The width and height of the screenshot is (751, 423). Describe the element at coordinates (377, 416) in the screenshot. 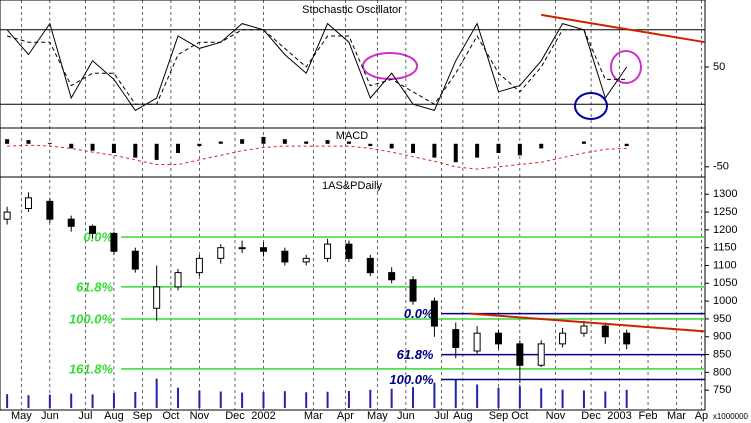

I see `x-tick-label: May` at that location.